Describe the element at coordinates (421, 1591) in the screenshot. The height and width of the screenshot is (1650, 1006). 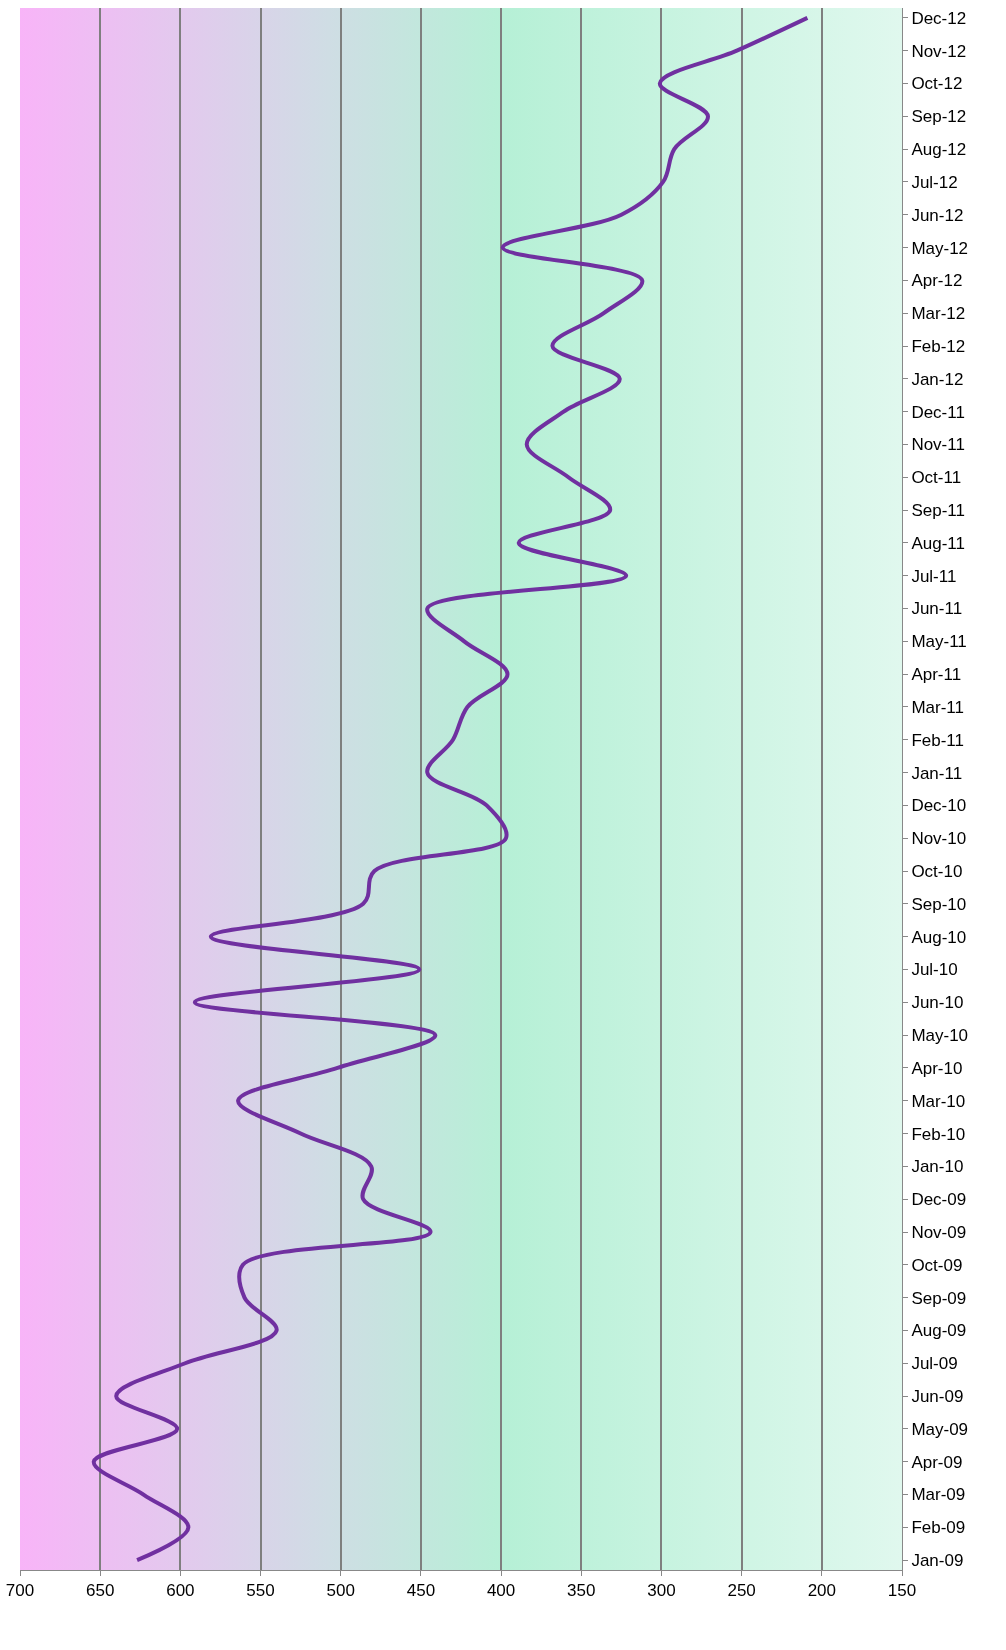
I see `x-tick-label: 450` at that location.